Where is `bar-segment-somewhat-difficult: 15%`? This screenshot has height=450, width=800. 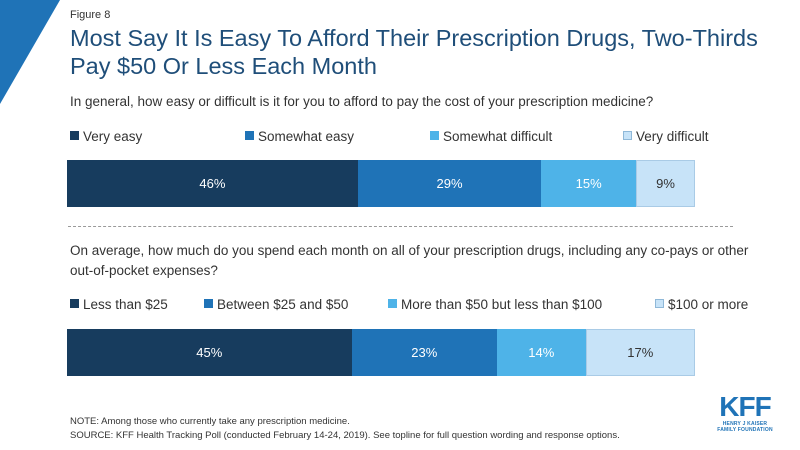 bar-segment-somewhat-difficult: 15% is located at coordinates (589, 183).